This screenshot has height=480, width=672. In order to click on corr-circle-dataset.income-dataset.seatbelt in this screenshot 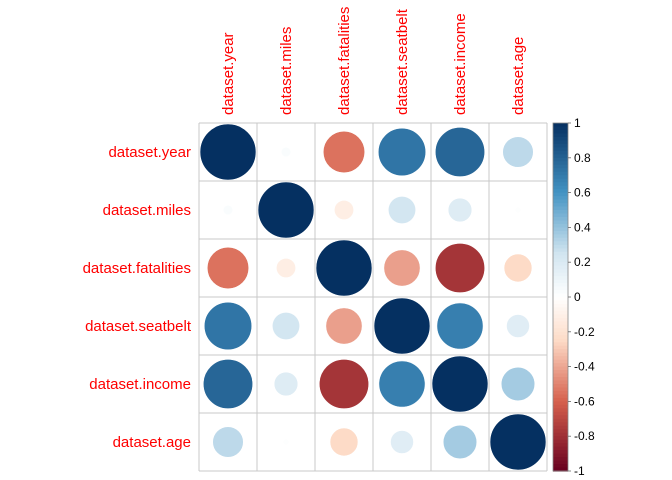, I will do `click(402, 384)`.